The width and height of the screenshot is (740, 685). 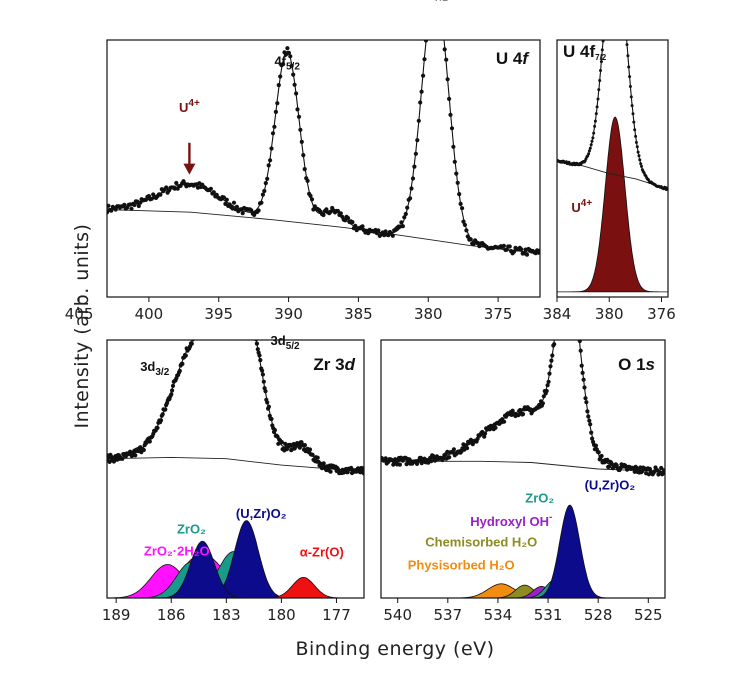 I want to click on annotation-3: Chemisorbed H₂O, so click(x=481, y=541).